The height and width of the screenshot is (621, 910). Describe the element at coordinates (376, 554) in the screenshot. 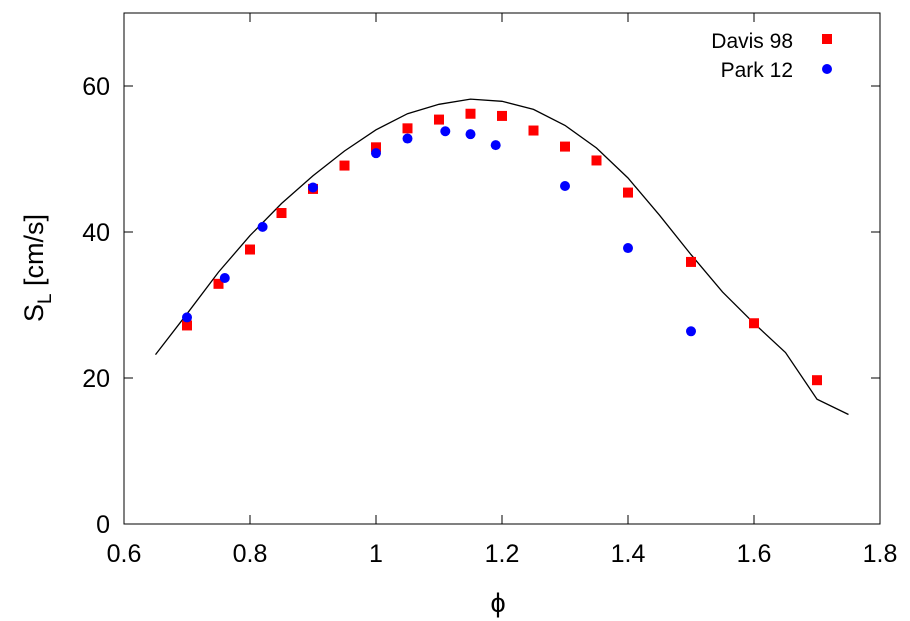

I see `x-tick-label: 1` at that location.